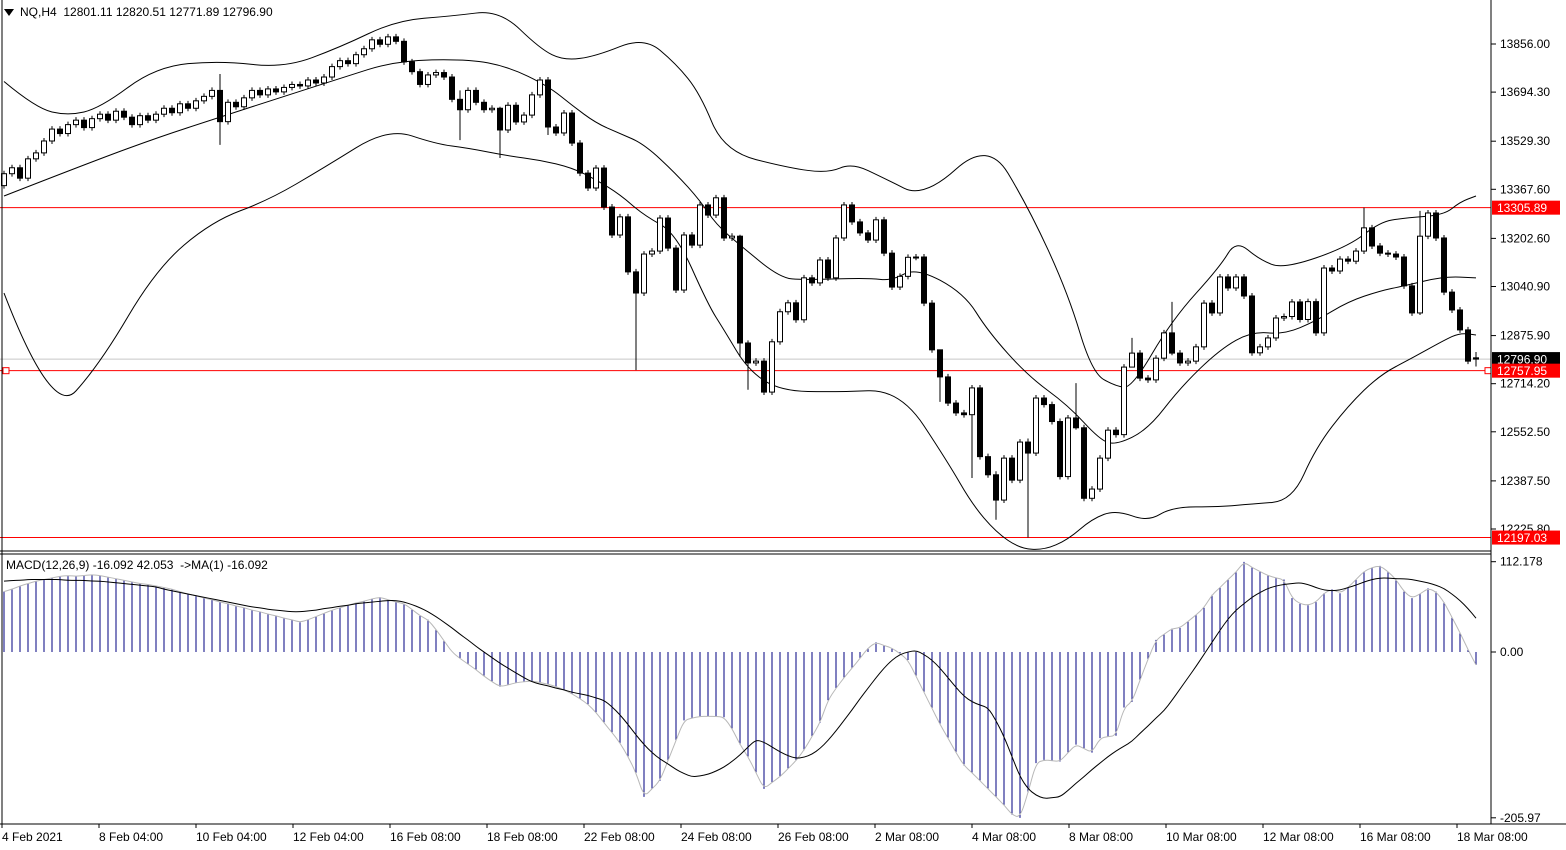  What do you see at coordinates (619, 837) in the screenshot?
I see `time-axis-label: 22 Feb 08:00` at bounding box center [619, 837].